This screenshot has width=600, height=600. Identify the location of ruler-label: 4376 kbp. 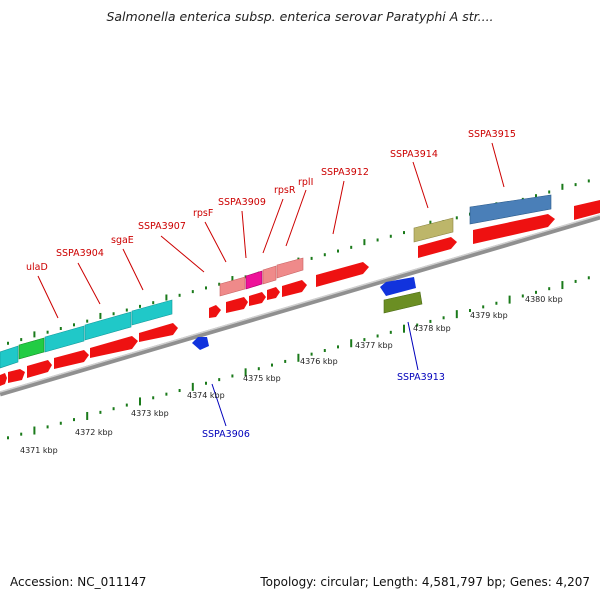
(319, 361).